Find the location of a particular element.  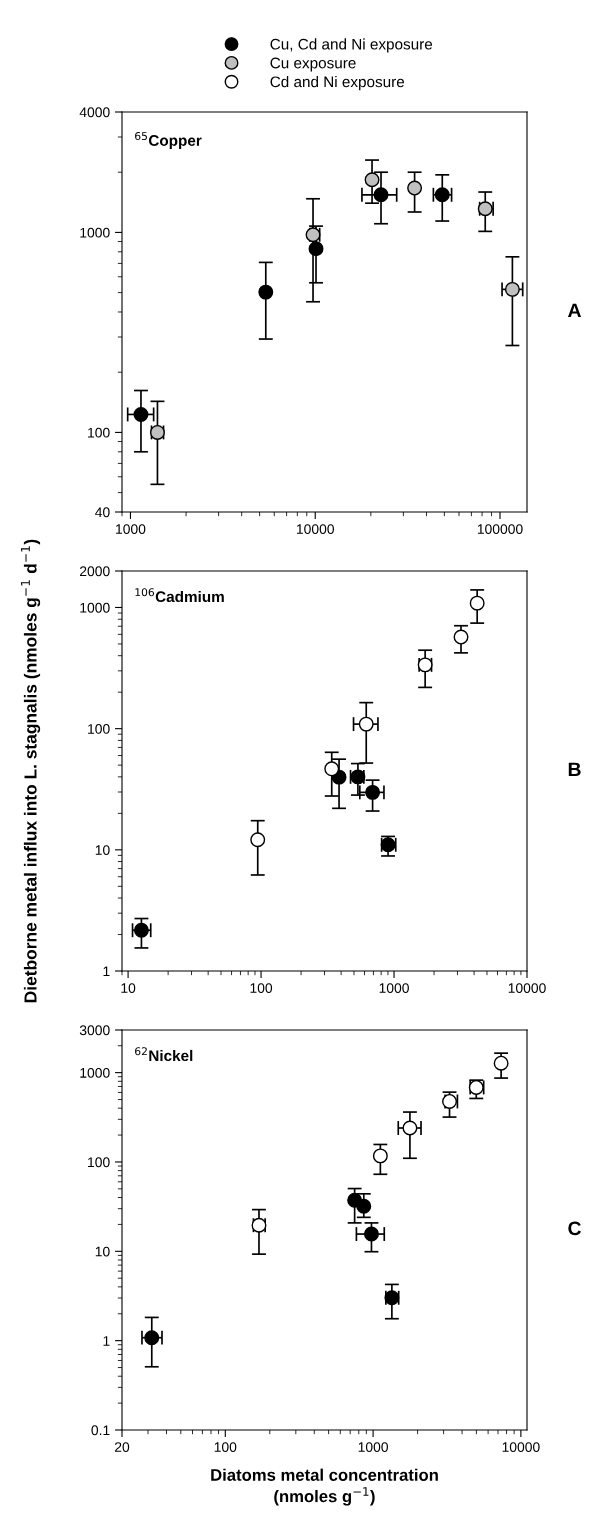

text: $^{106}$Cadmium is located at coordinates (179, 595).